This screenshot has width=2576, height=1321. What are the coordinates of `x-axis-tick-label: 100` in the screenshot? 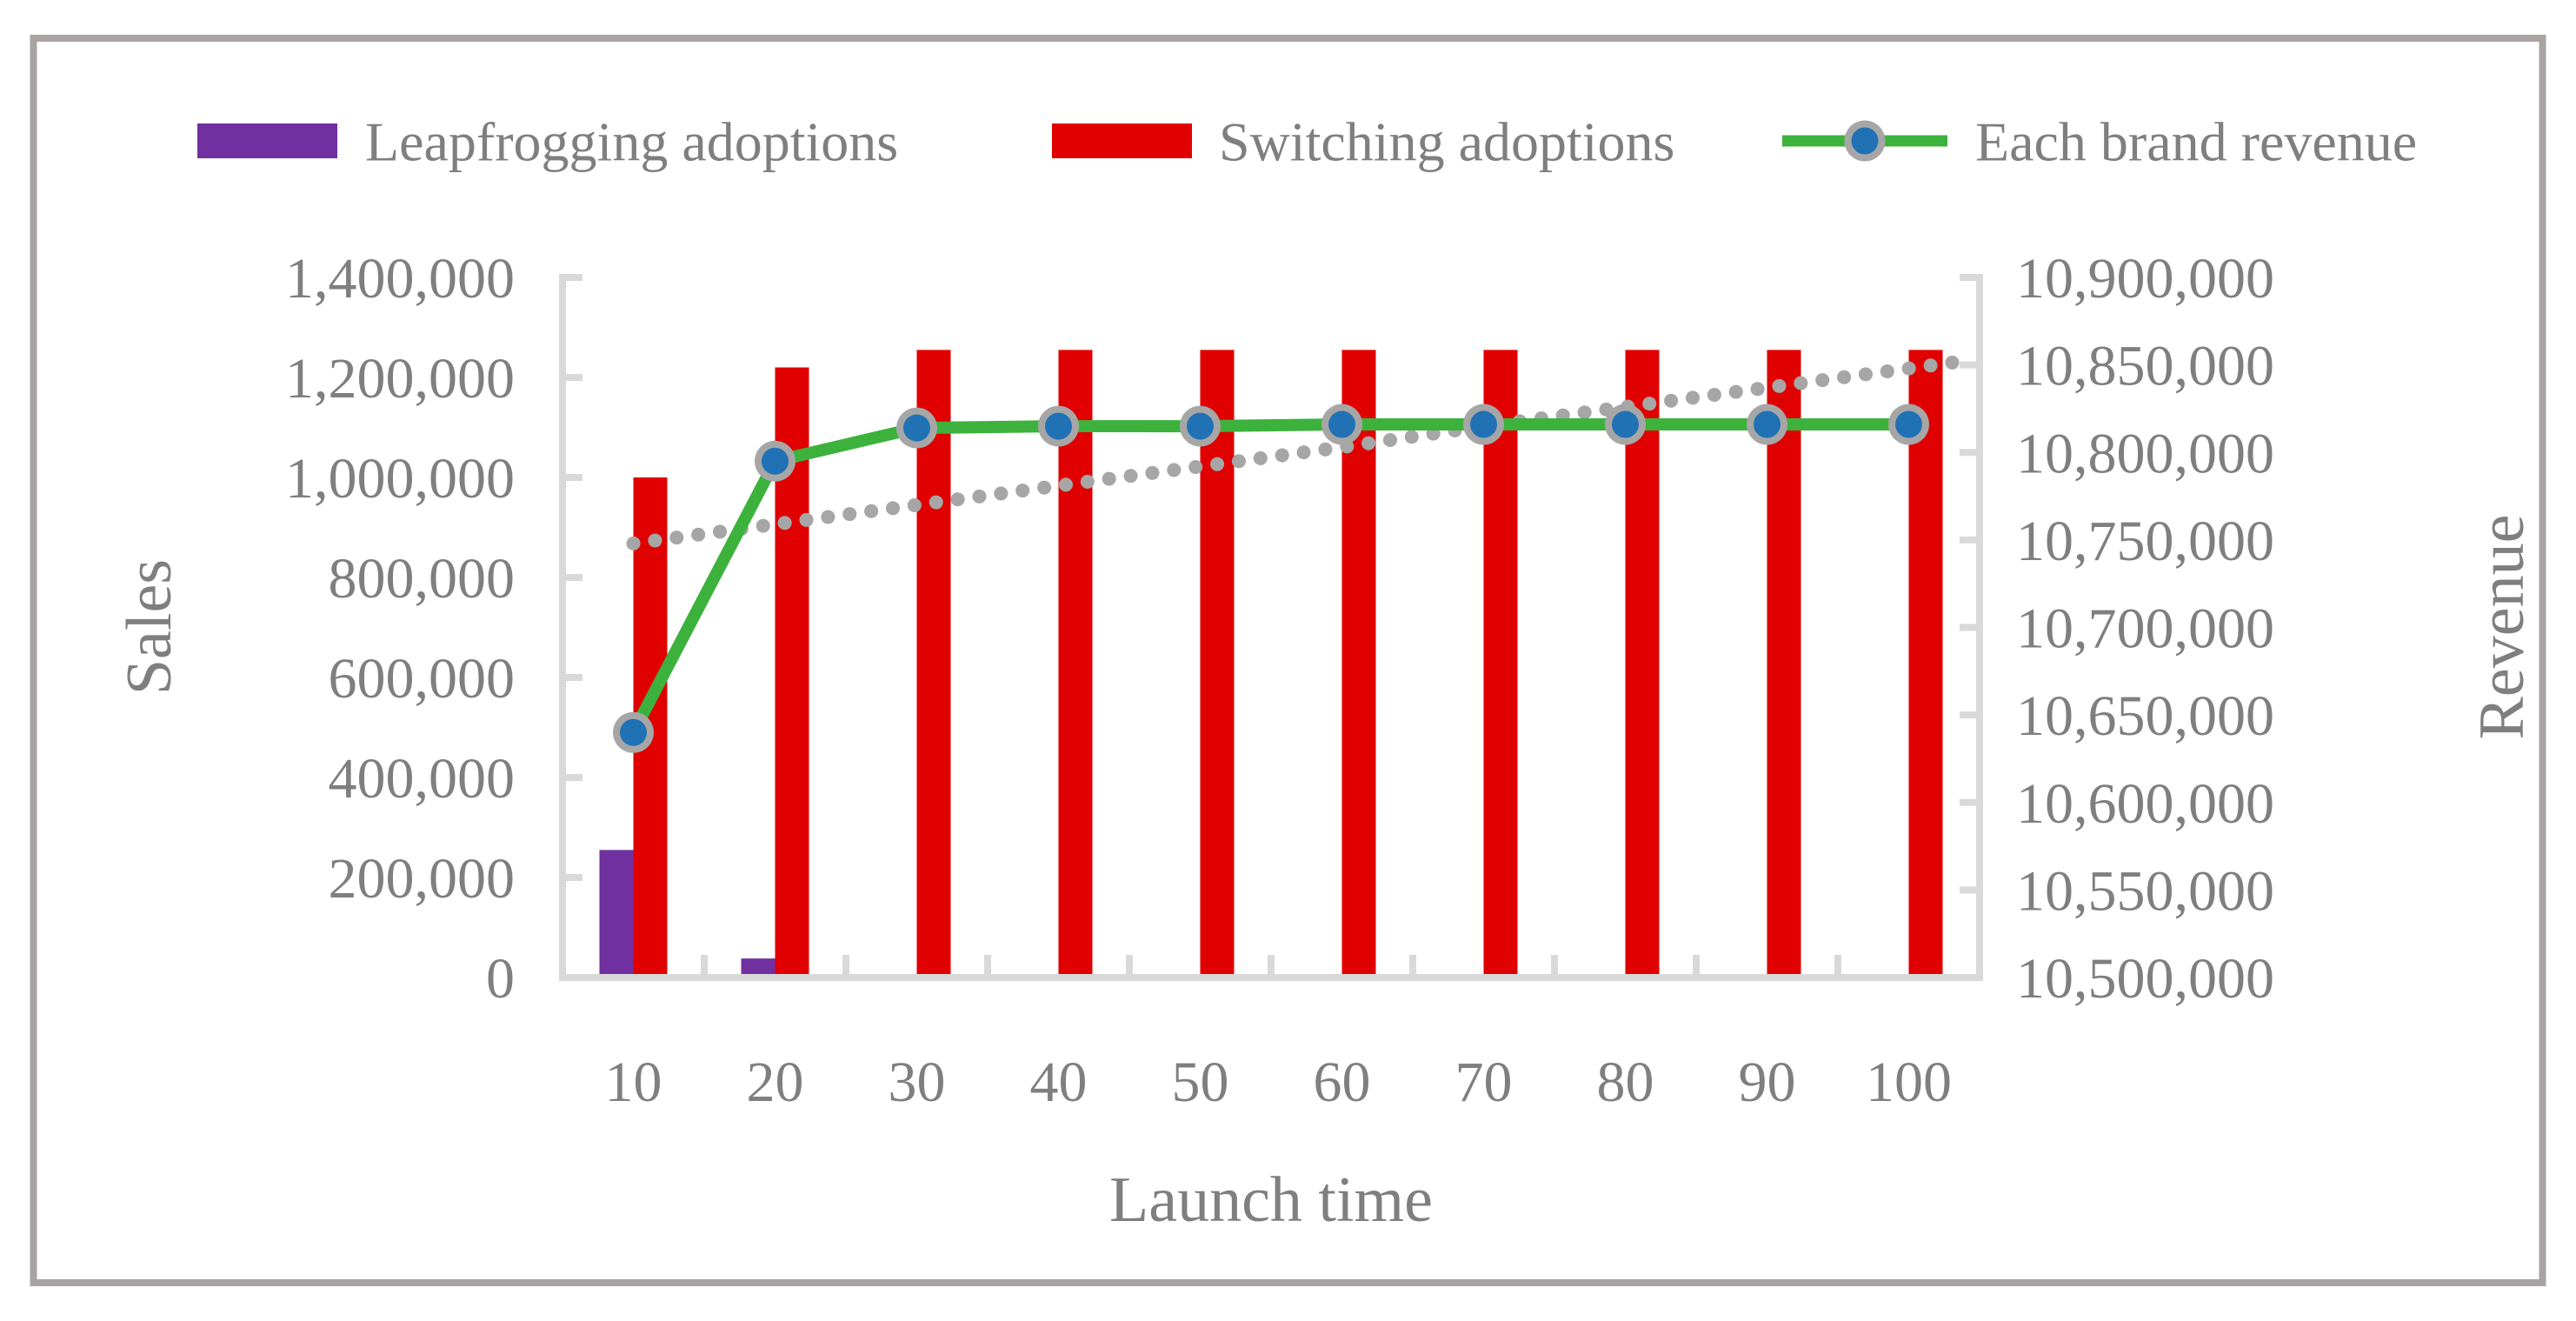 It's located at (1909, 1083).